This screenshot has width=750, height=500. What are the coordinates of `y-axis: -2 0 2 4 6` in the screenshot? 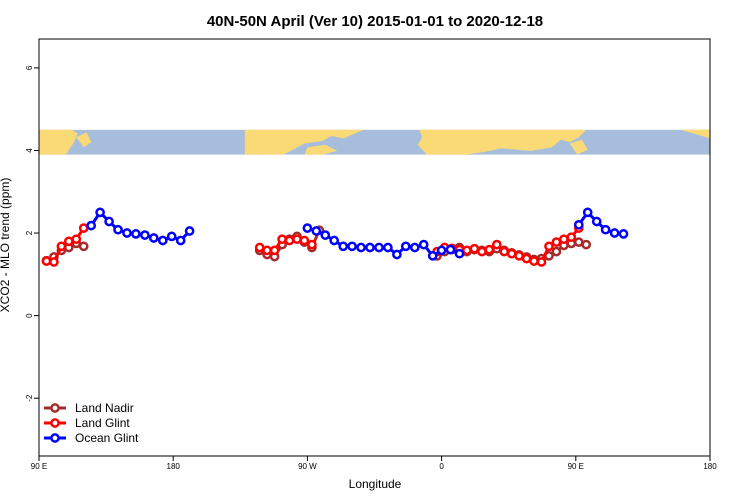 It's located at (32, 233).